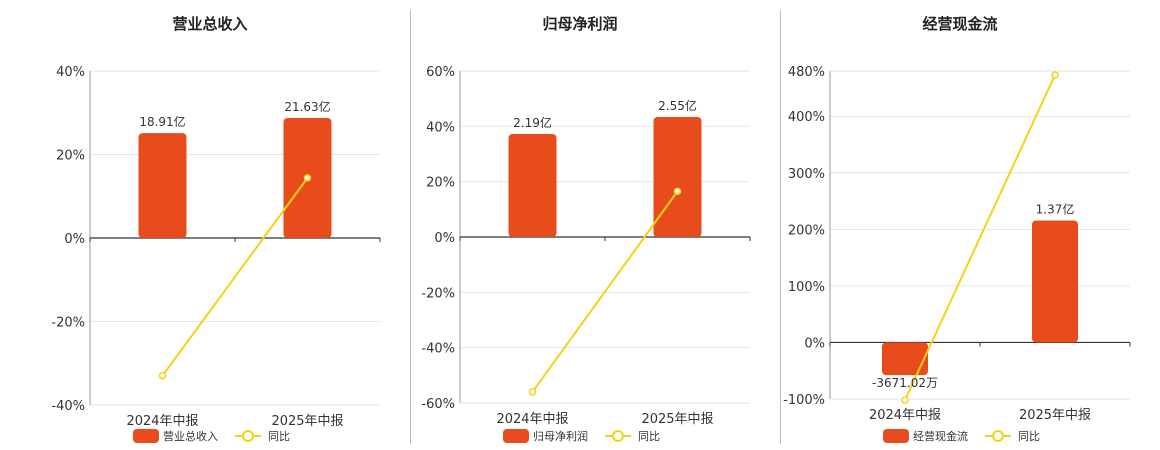 This screenshot has height=450, width=1160. Describe the element at coordinates (677, 105) in the screenshot. I see `bar-value-label: 2.55亿` at that location.